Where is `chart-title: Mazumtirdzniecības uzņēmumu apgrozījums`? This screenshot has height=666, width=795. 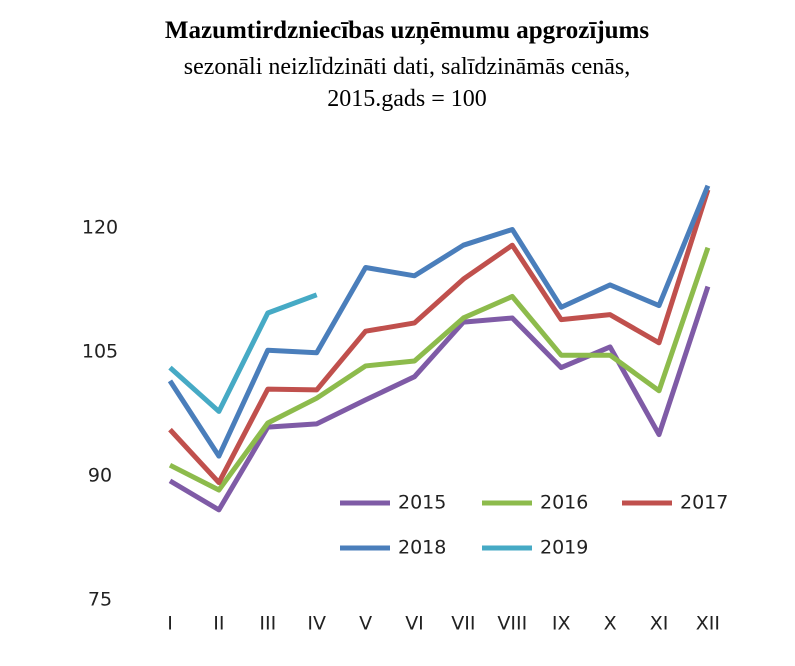 chart-title: Mazumtirdzniecības uzņēmumu apgrozījums is located at coordinates (407, 31).